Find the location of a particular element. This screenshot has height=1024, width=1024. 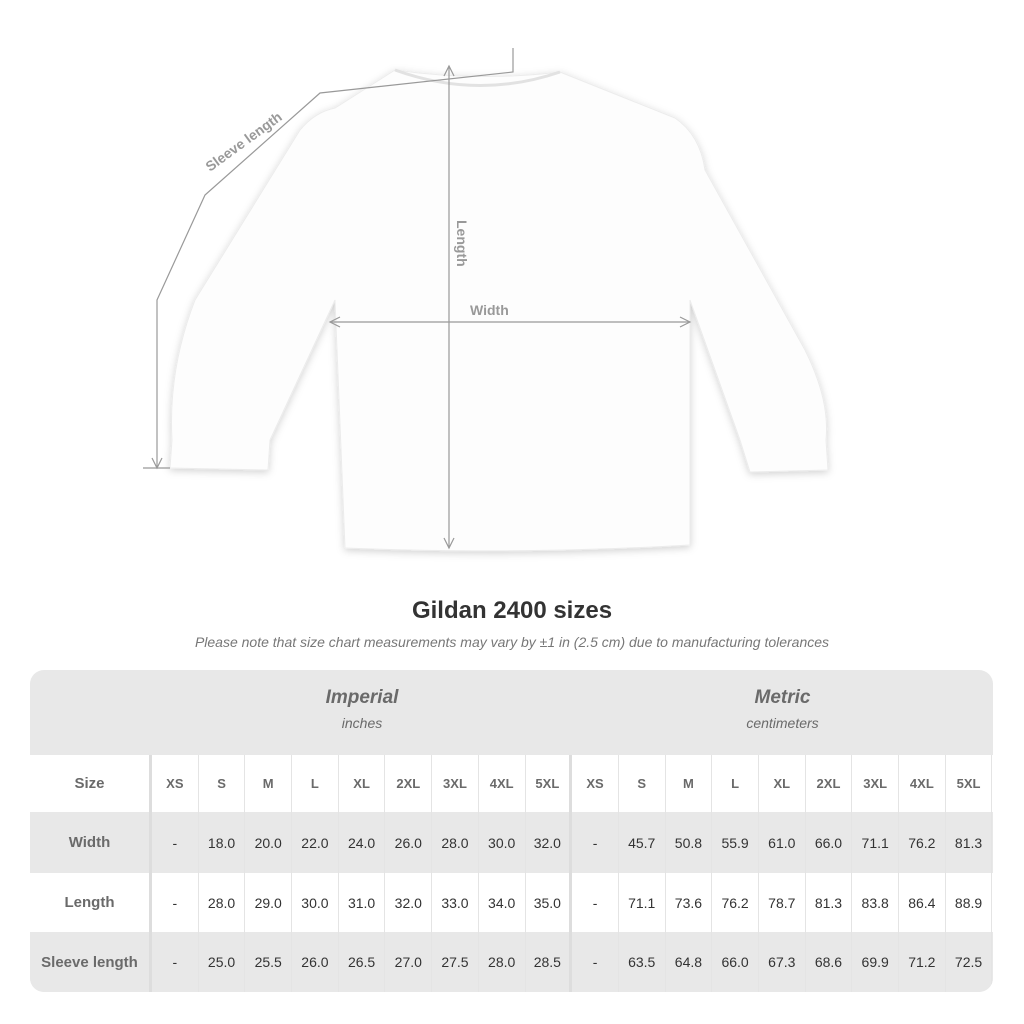

metric-cell: 88.9 is located at coordinates (969, 902).